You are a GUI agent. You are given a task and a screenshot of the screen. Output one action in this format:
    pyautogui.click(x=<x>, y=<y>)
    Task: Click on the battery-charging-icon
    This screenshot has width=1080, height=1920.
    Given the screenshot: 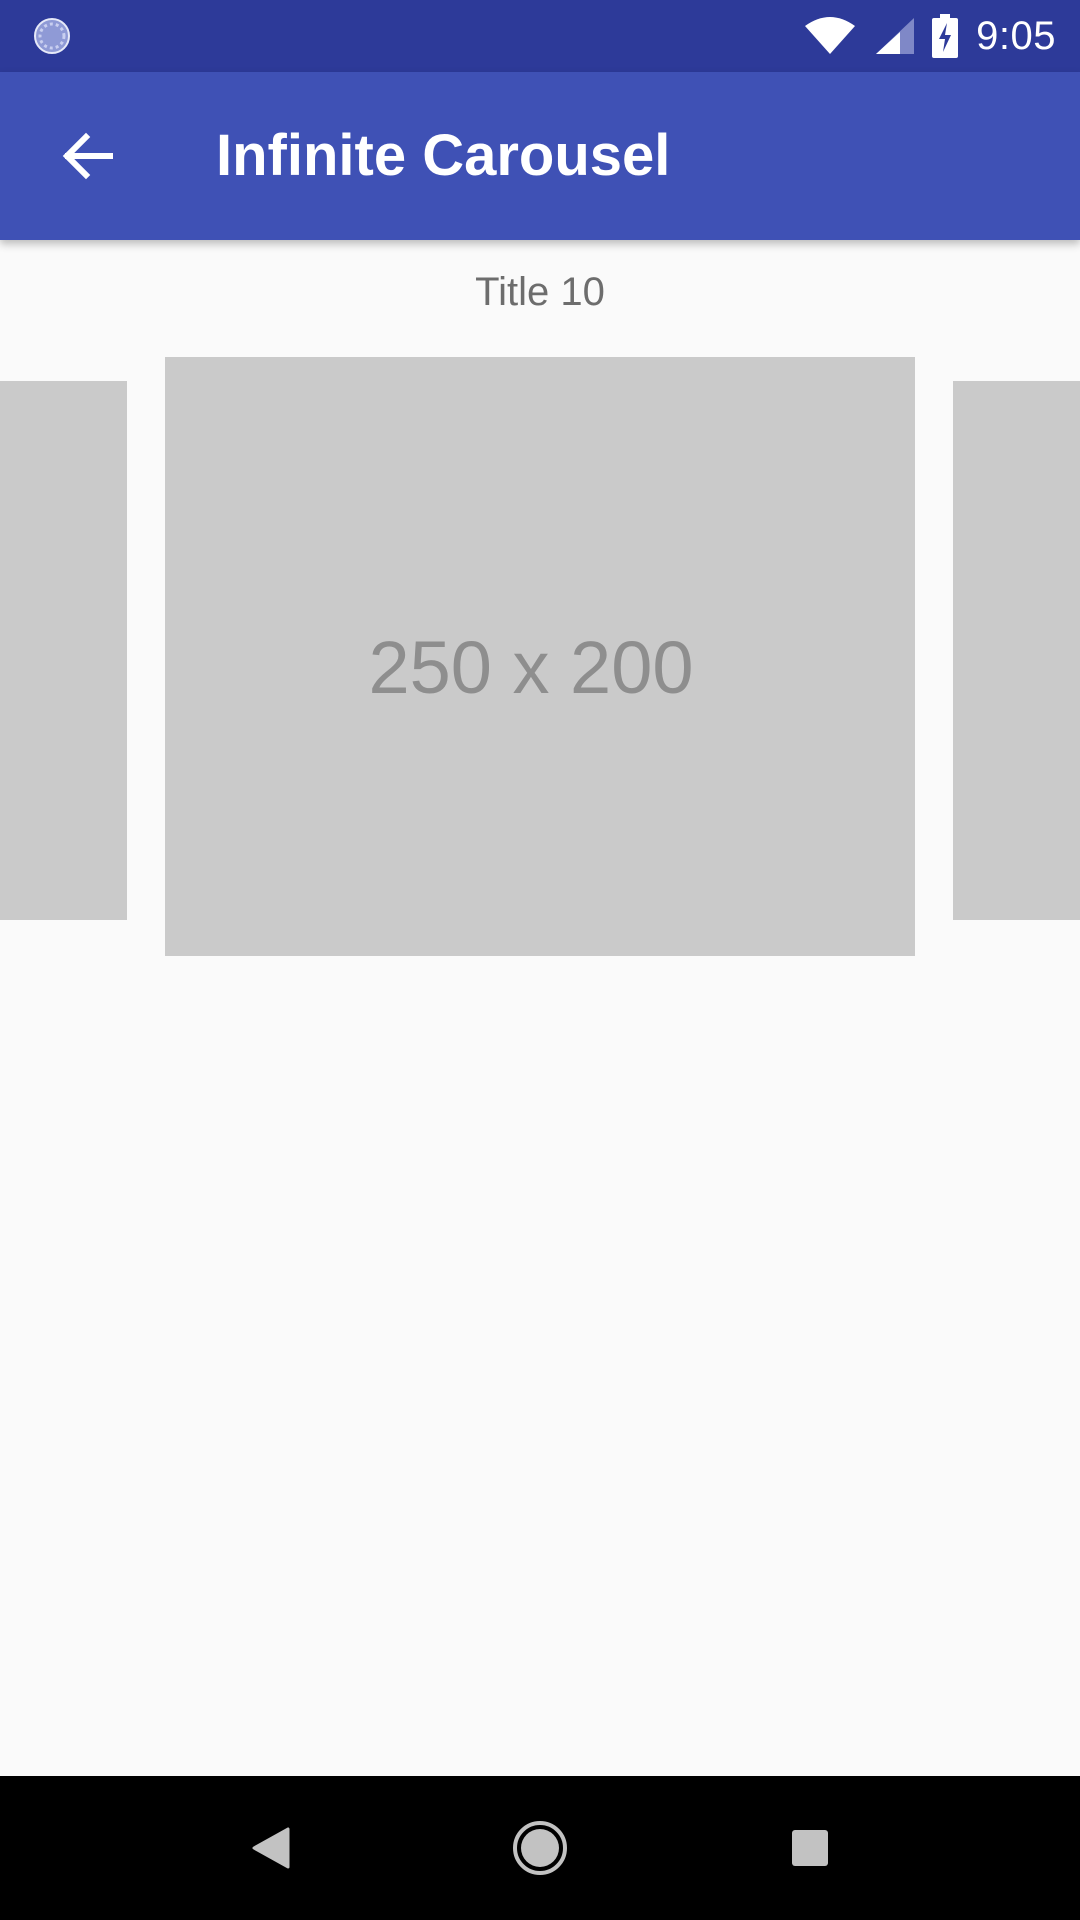 What is the action you would take?
    pyautogui.click(x=945, y=36)
    